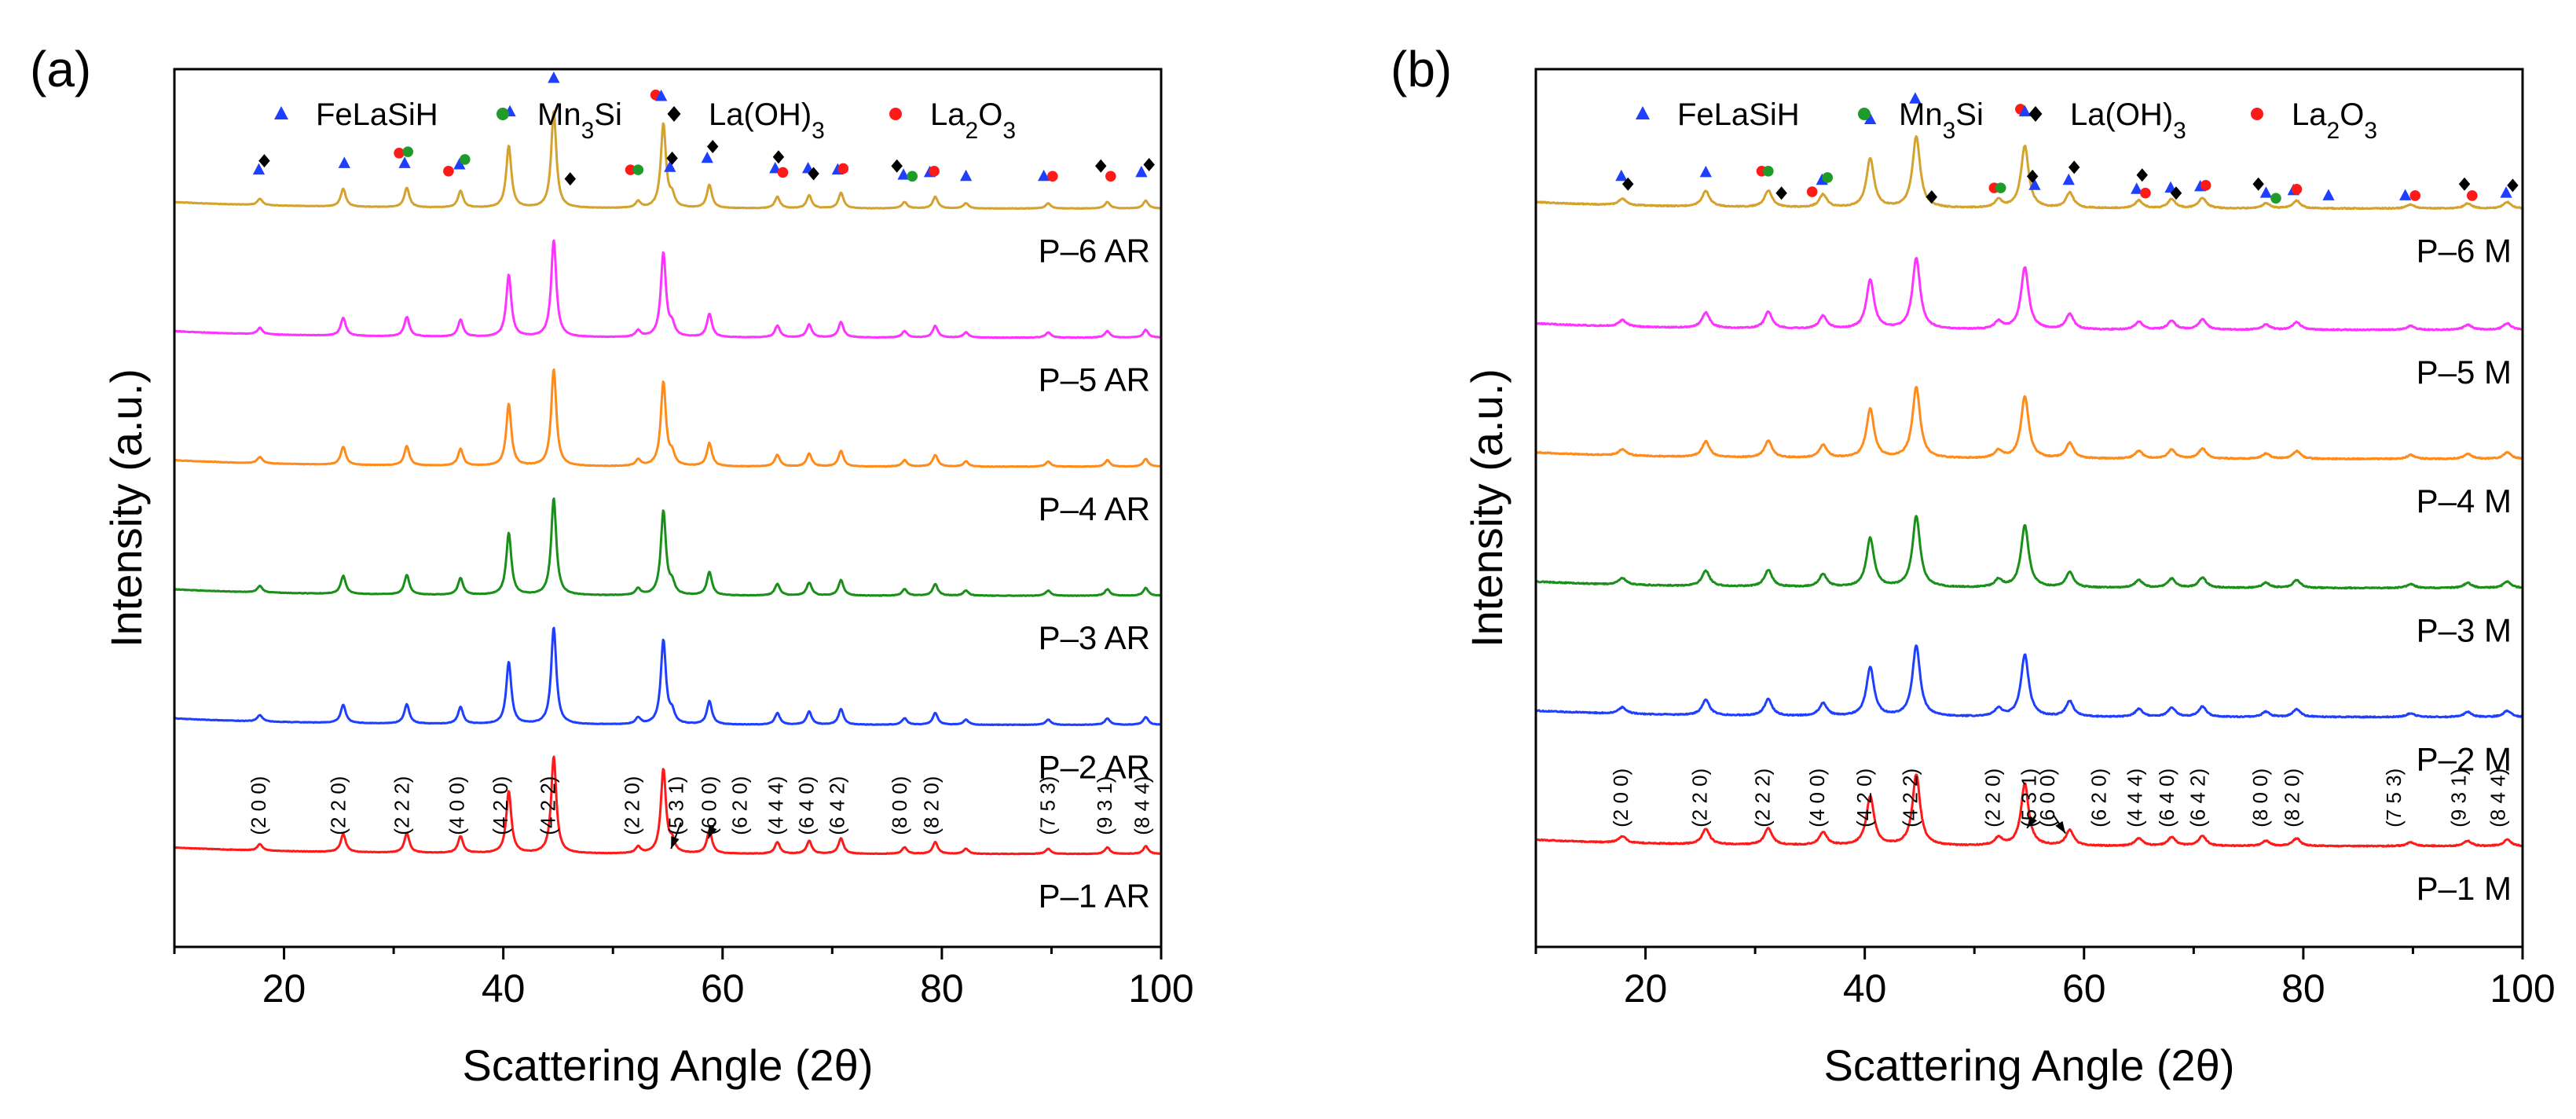 This screenshot has height=1119, width=2576. Describe the element at coordinates (402, 805) in the screenshot. I see `hkl-label: (2 2 2)` at that location.